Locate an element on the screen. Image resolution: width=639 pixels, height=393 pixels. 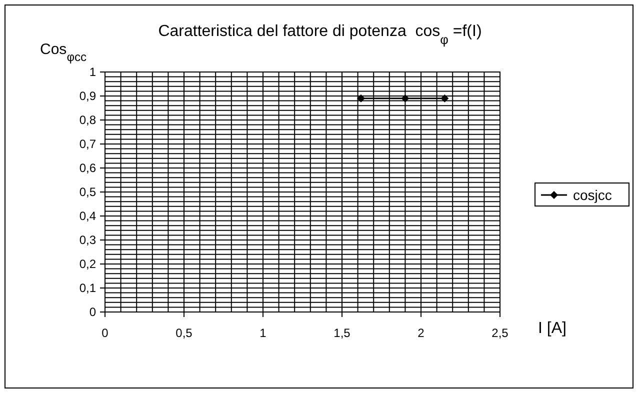
y-tick-label: 1 is located at coordinates (92, 72).